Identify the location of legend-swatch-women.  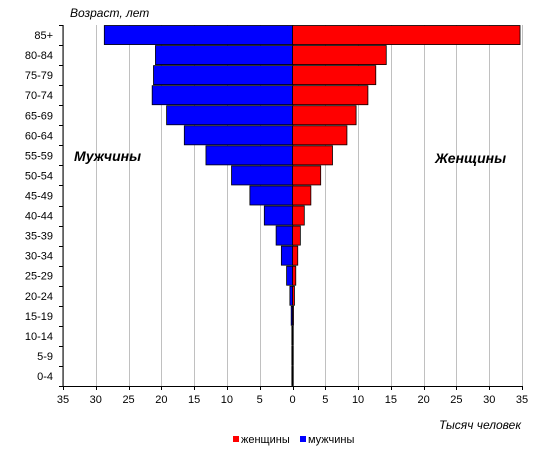
(236, 439).